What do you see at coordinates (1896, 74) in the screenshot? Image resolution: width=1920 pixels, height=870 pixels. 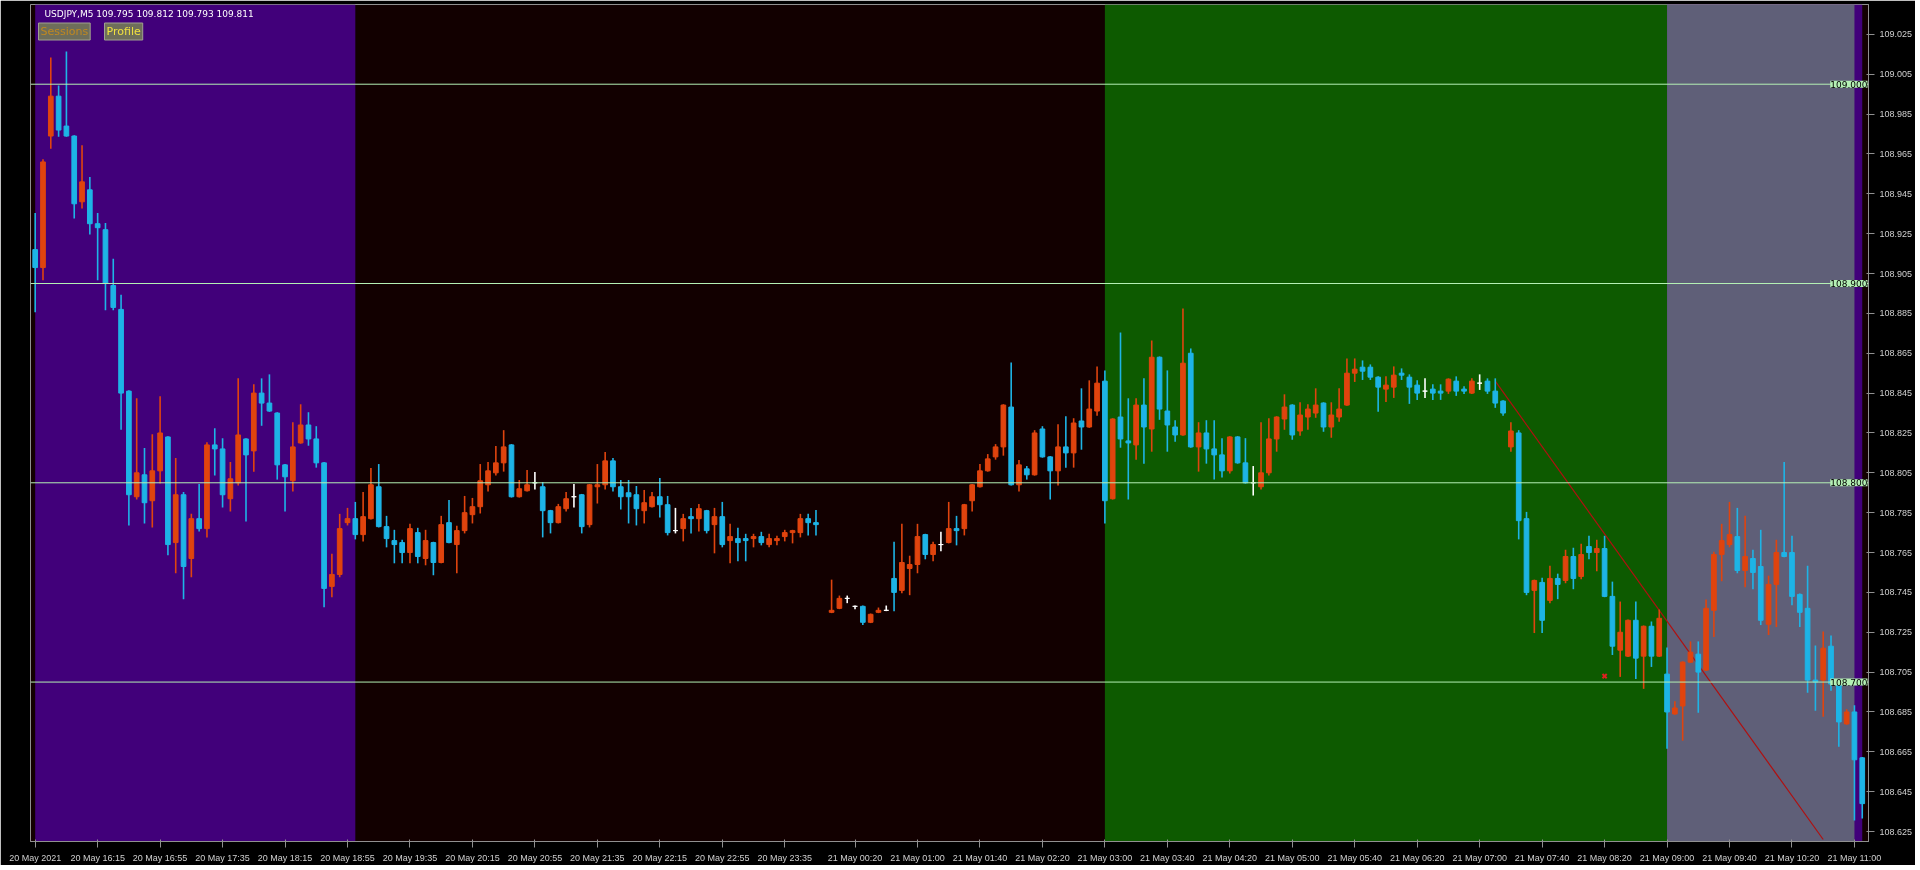 I see `y-tick-label: 109.005` at bounding box center [1896, 74].